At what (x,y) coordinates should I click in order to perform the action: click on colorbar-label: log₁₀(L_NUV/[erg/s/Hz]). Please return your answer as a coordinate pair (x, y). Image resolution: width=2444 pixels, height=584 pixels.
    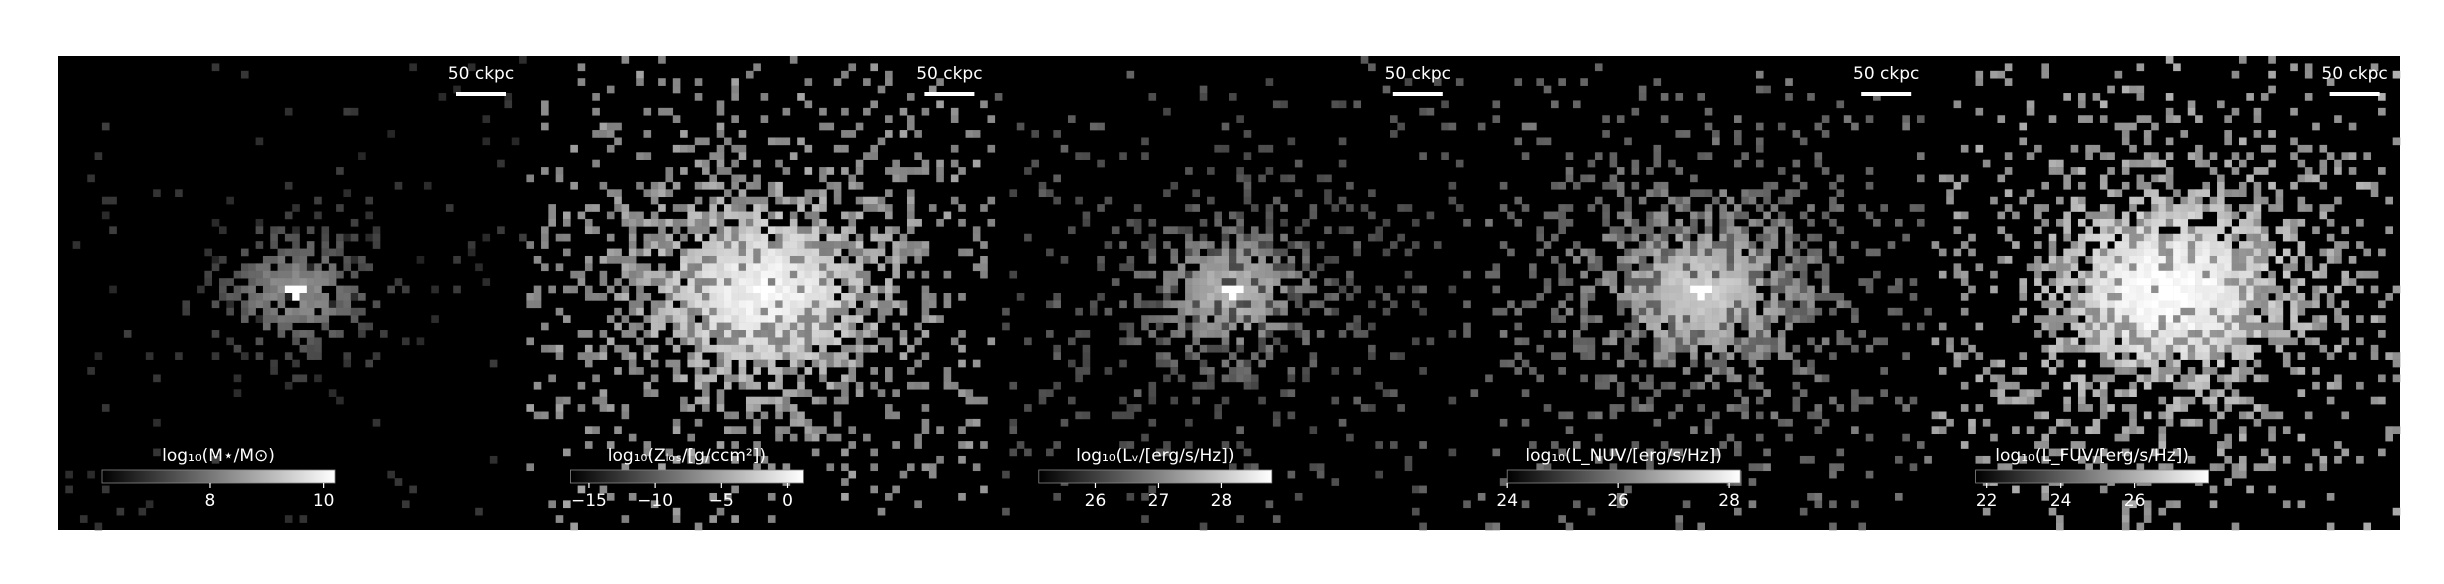
    Looking at the image, I should click on (1623, 456).